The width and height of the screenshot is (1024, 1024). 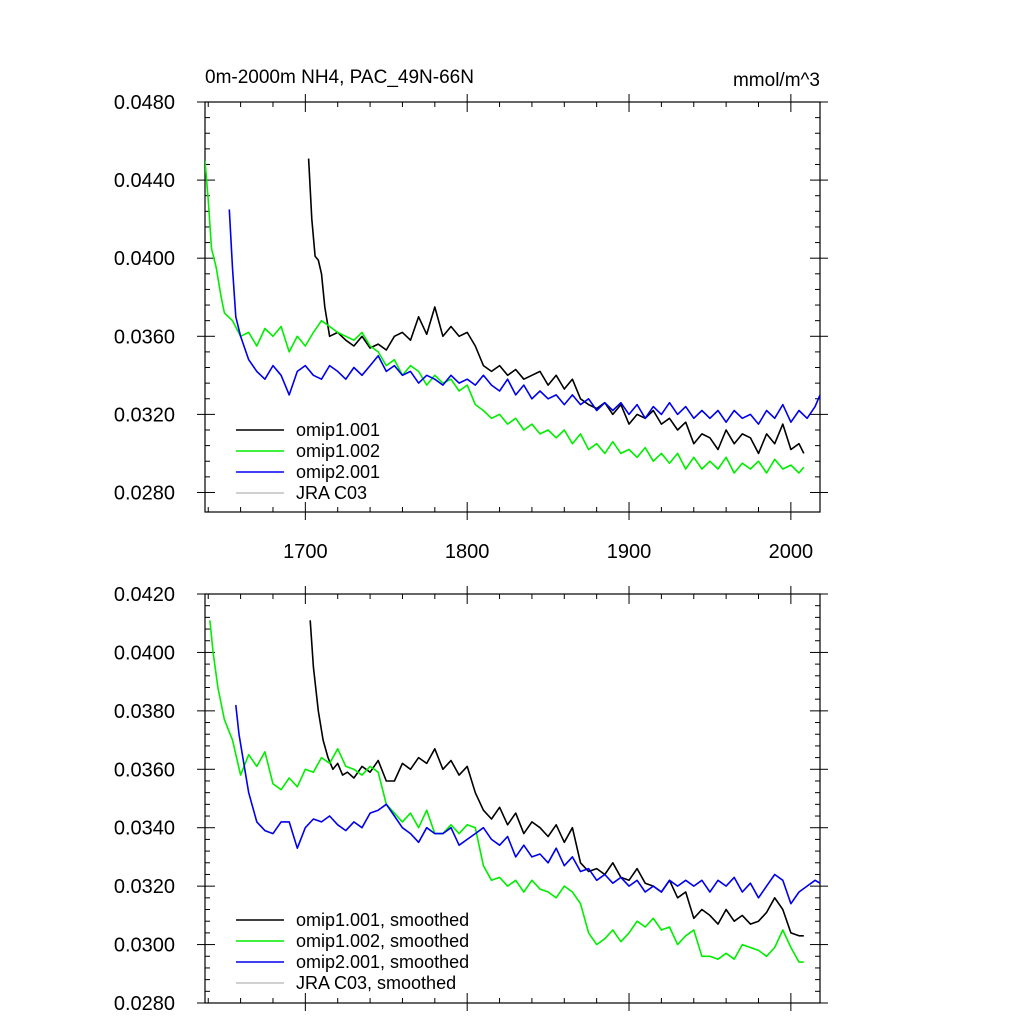 I want to click on y-tick-label: 0.0420, so click(x=144, y=595).